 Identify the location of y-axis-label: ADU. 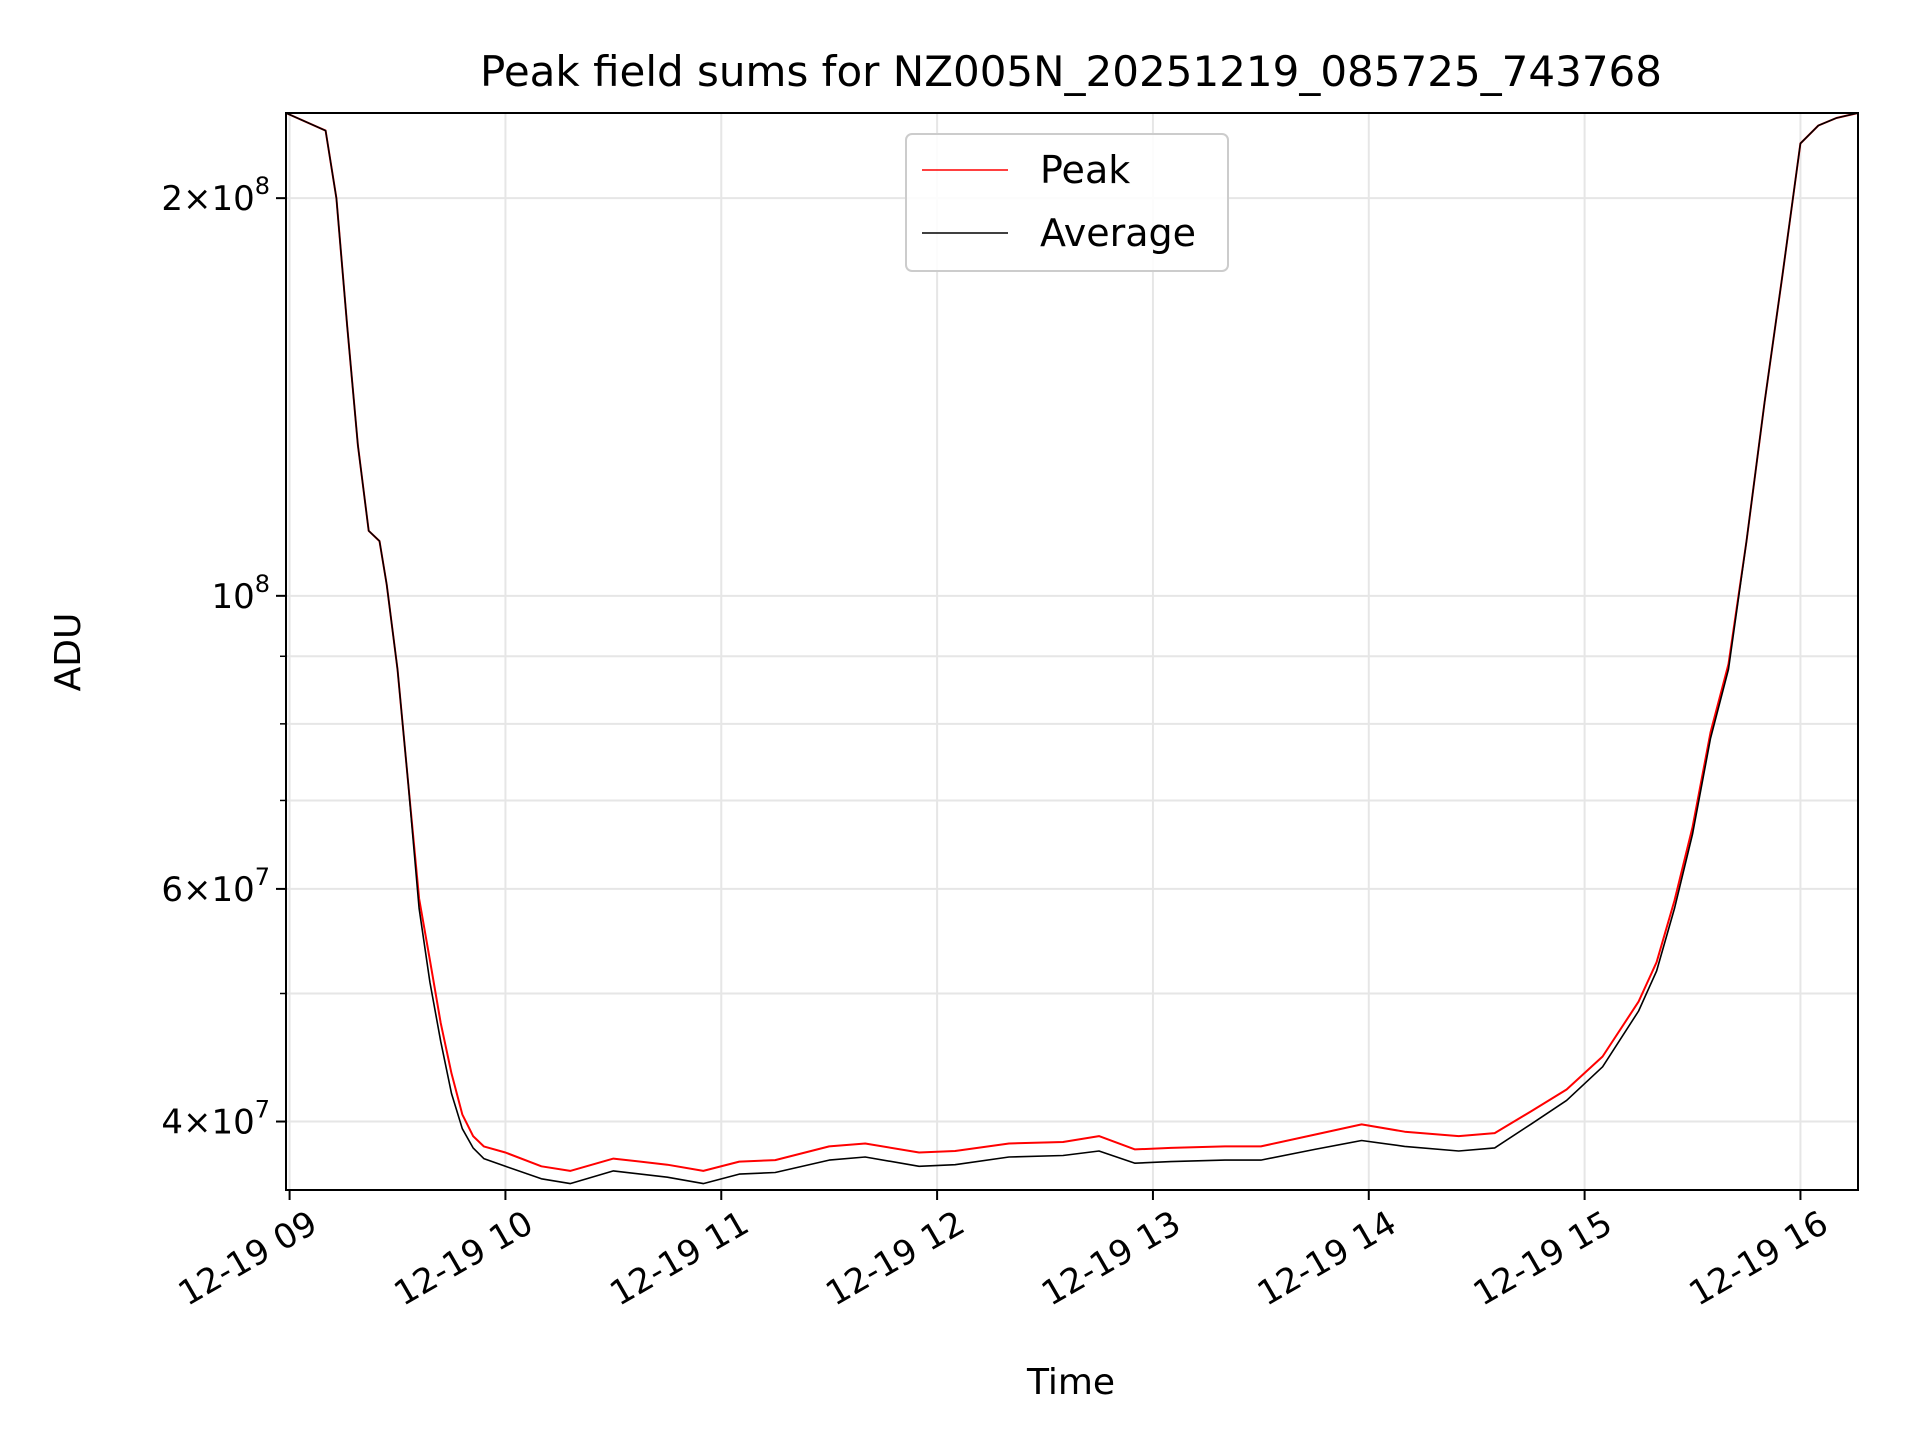
(68, 652).